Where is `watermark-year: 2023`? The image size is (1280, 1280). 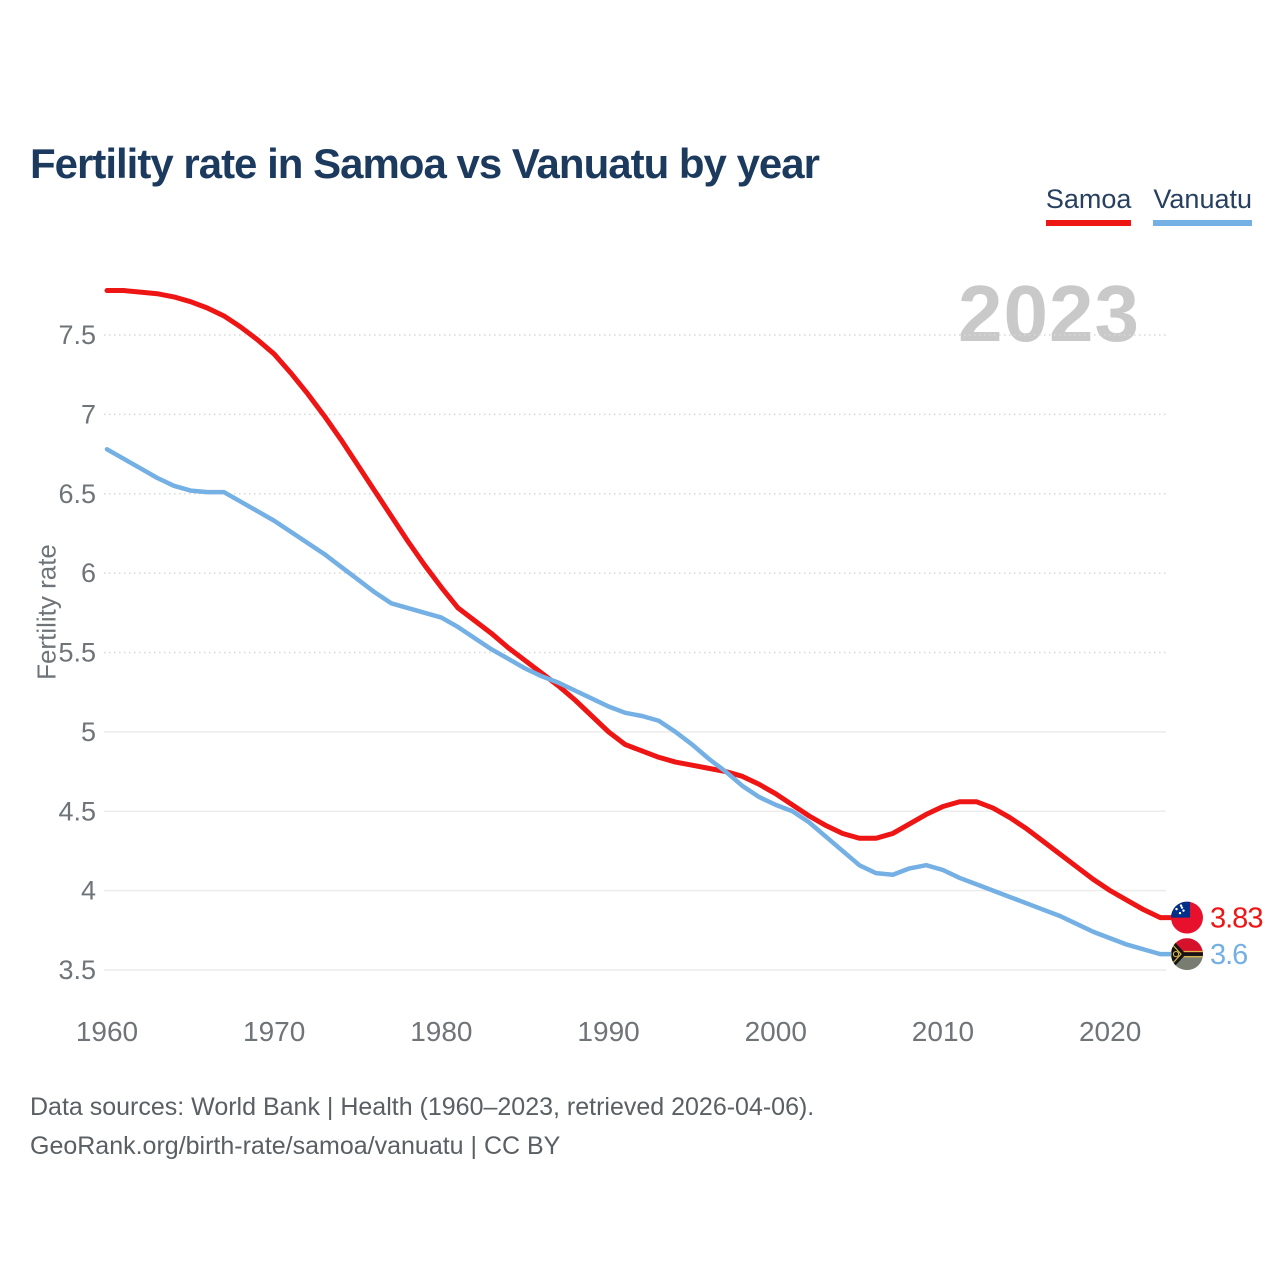 watermark-year: 2023 is located at coordinates (1049, 313).